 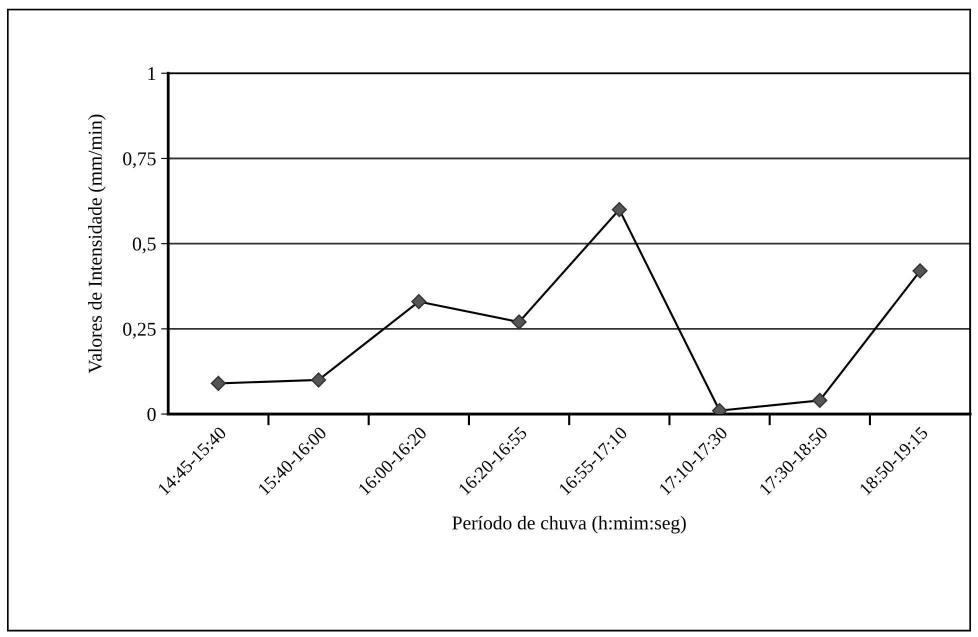 I want to click on y-tick-label: 0,75, so click(x=139, y=160).